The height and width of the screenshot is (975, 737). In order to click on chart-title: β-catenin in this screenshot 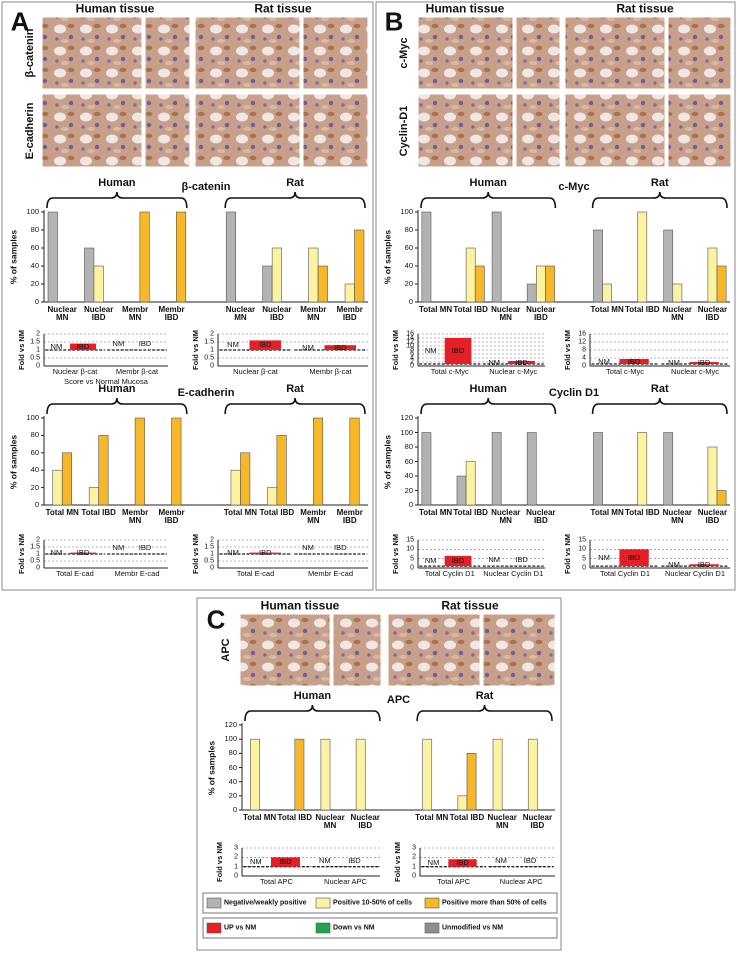, I will do `click(206, 187)`.